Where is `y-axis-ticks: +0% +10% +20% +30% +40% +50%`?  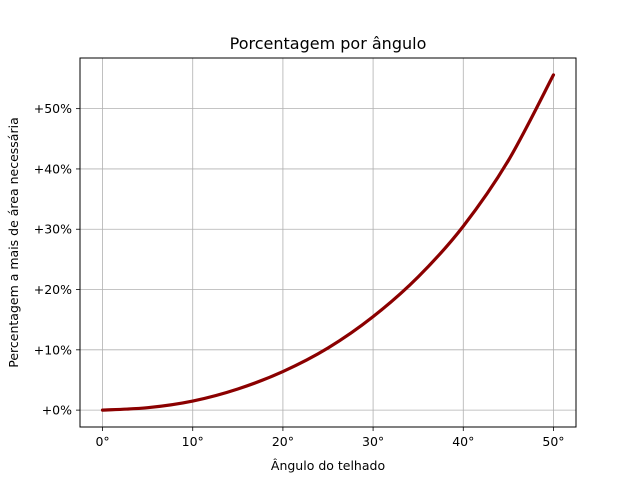 y-axis-ticks: +0% +10% +20% +30% +40% +50% is located at coordinates (57, 259).